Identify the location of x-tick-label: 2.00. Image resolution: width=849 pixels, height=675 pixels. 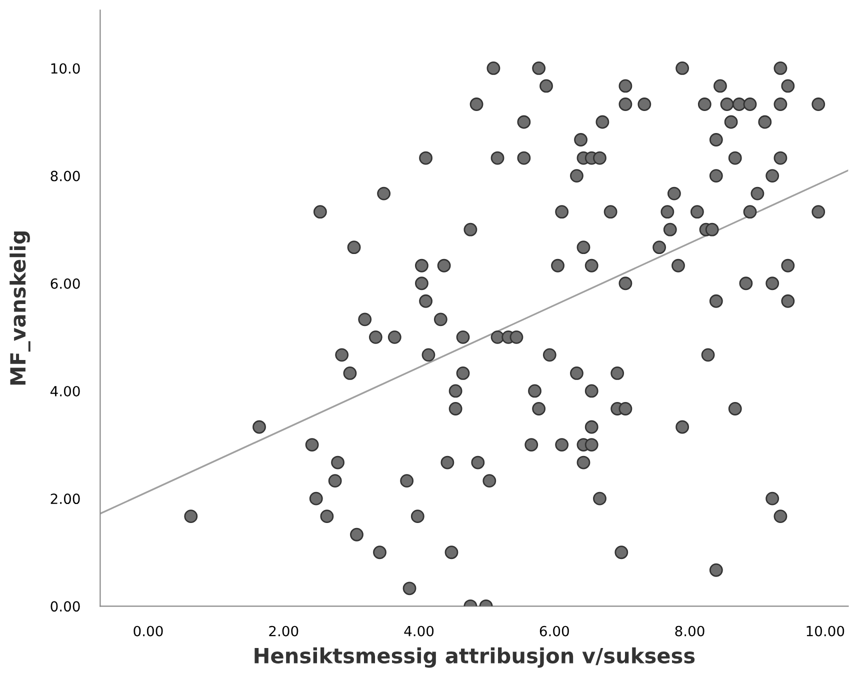
(283, 631).